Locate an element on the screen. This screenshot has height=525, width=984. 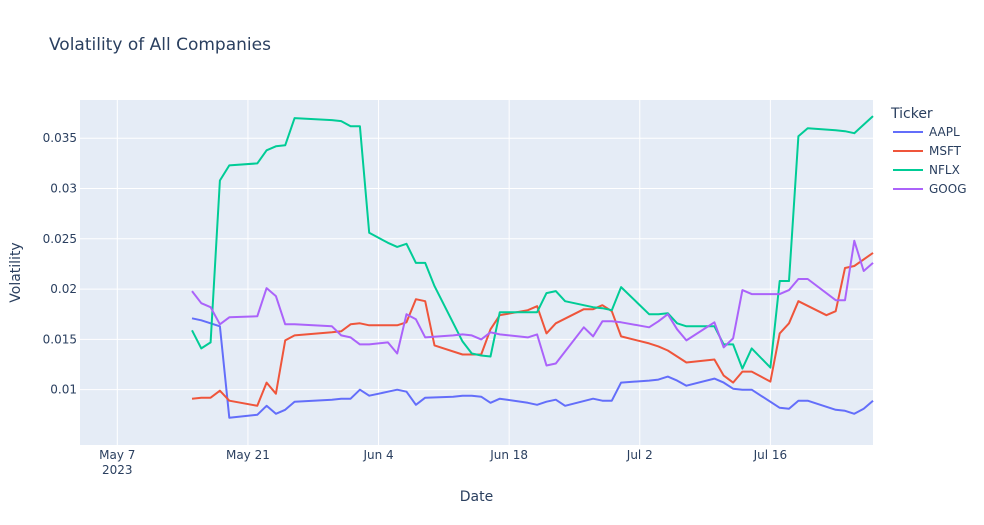
legend-title: Ticker is located at coordinates (911, 114).